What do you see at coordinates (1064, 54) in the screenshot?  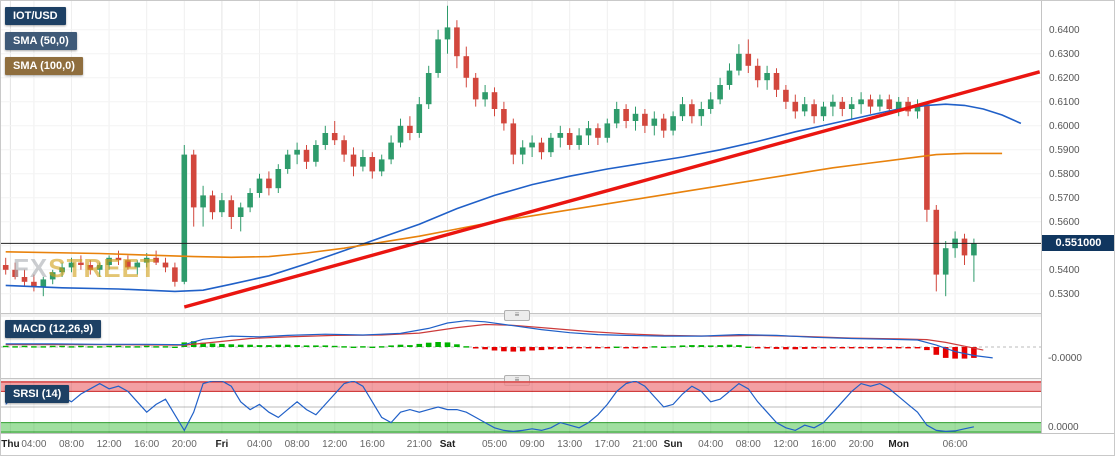 I see `price-axis-label: 0.6300` at bounding box center [1064, 54].